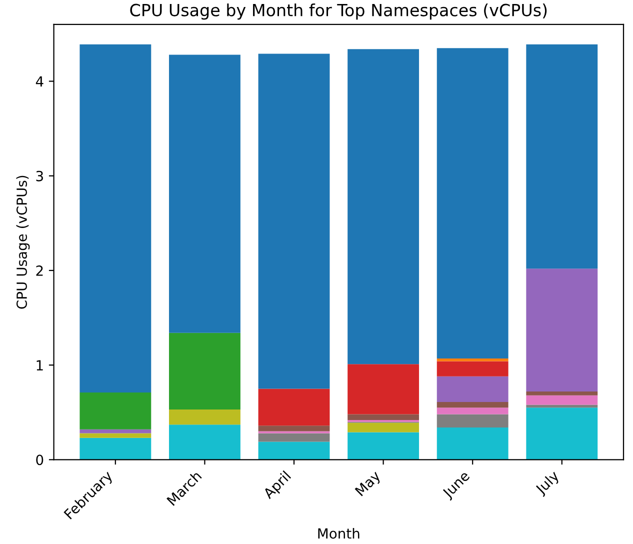 Image resolution: width=633 pixels, height=544 pixels. Describe the element at coordinates (40, 460) in the screenshot. I see `y-tick-label: 0` at that location.